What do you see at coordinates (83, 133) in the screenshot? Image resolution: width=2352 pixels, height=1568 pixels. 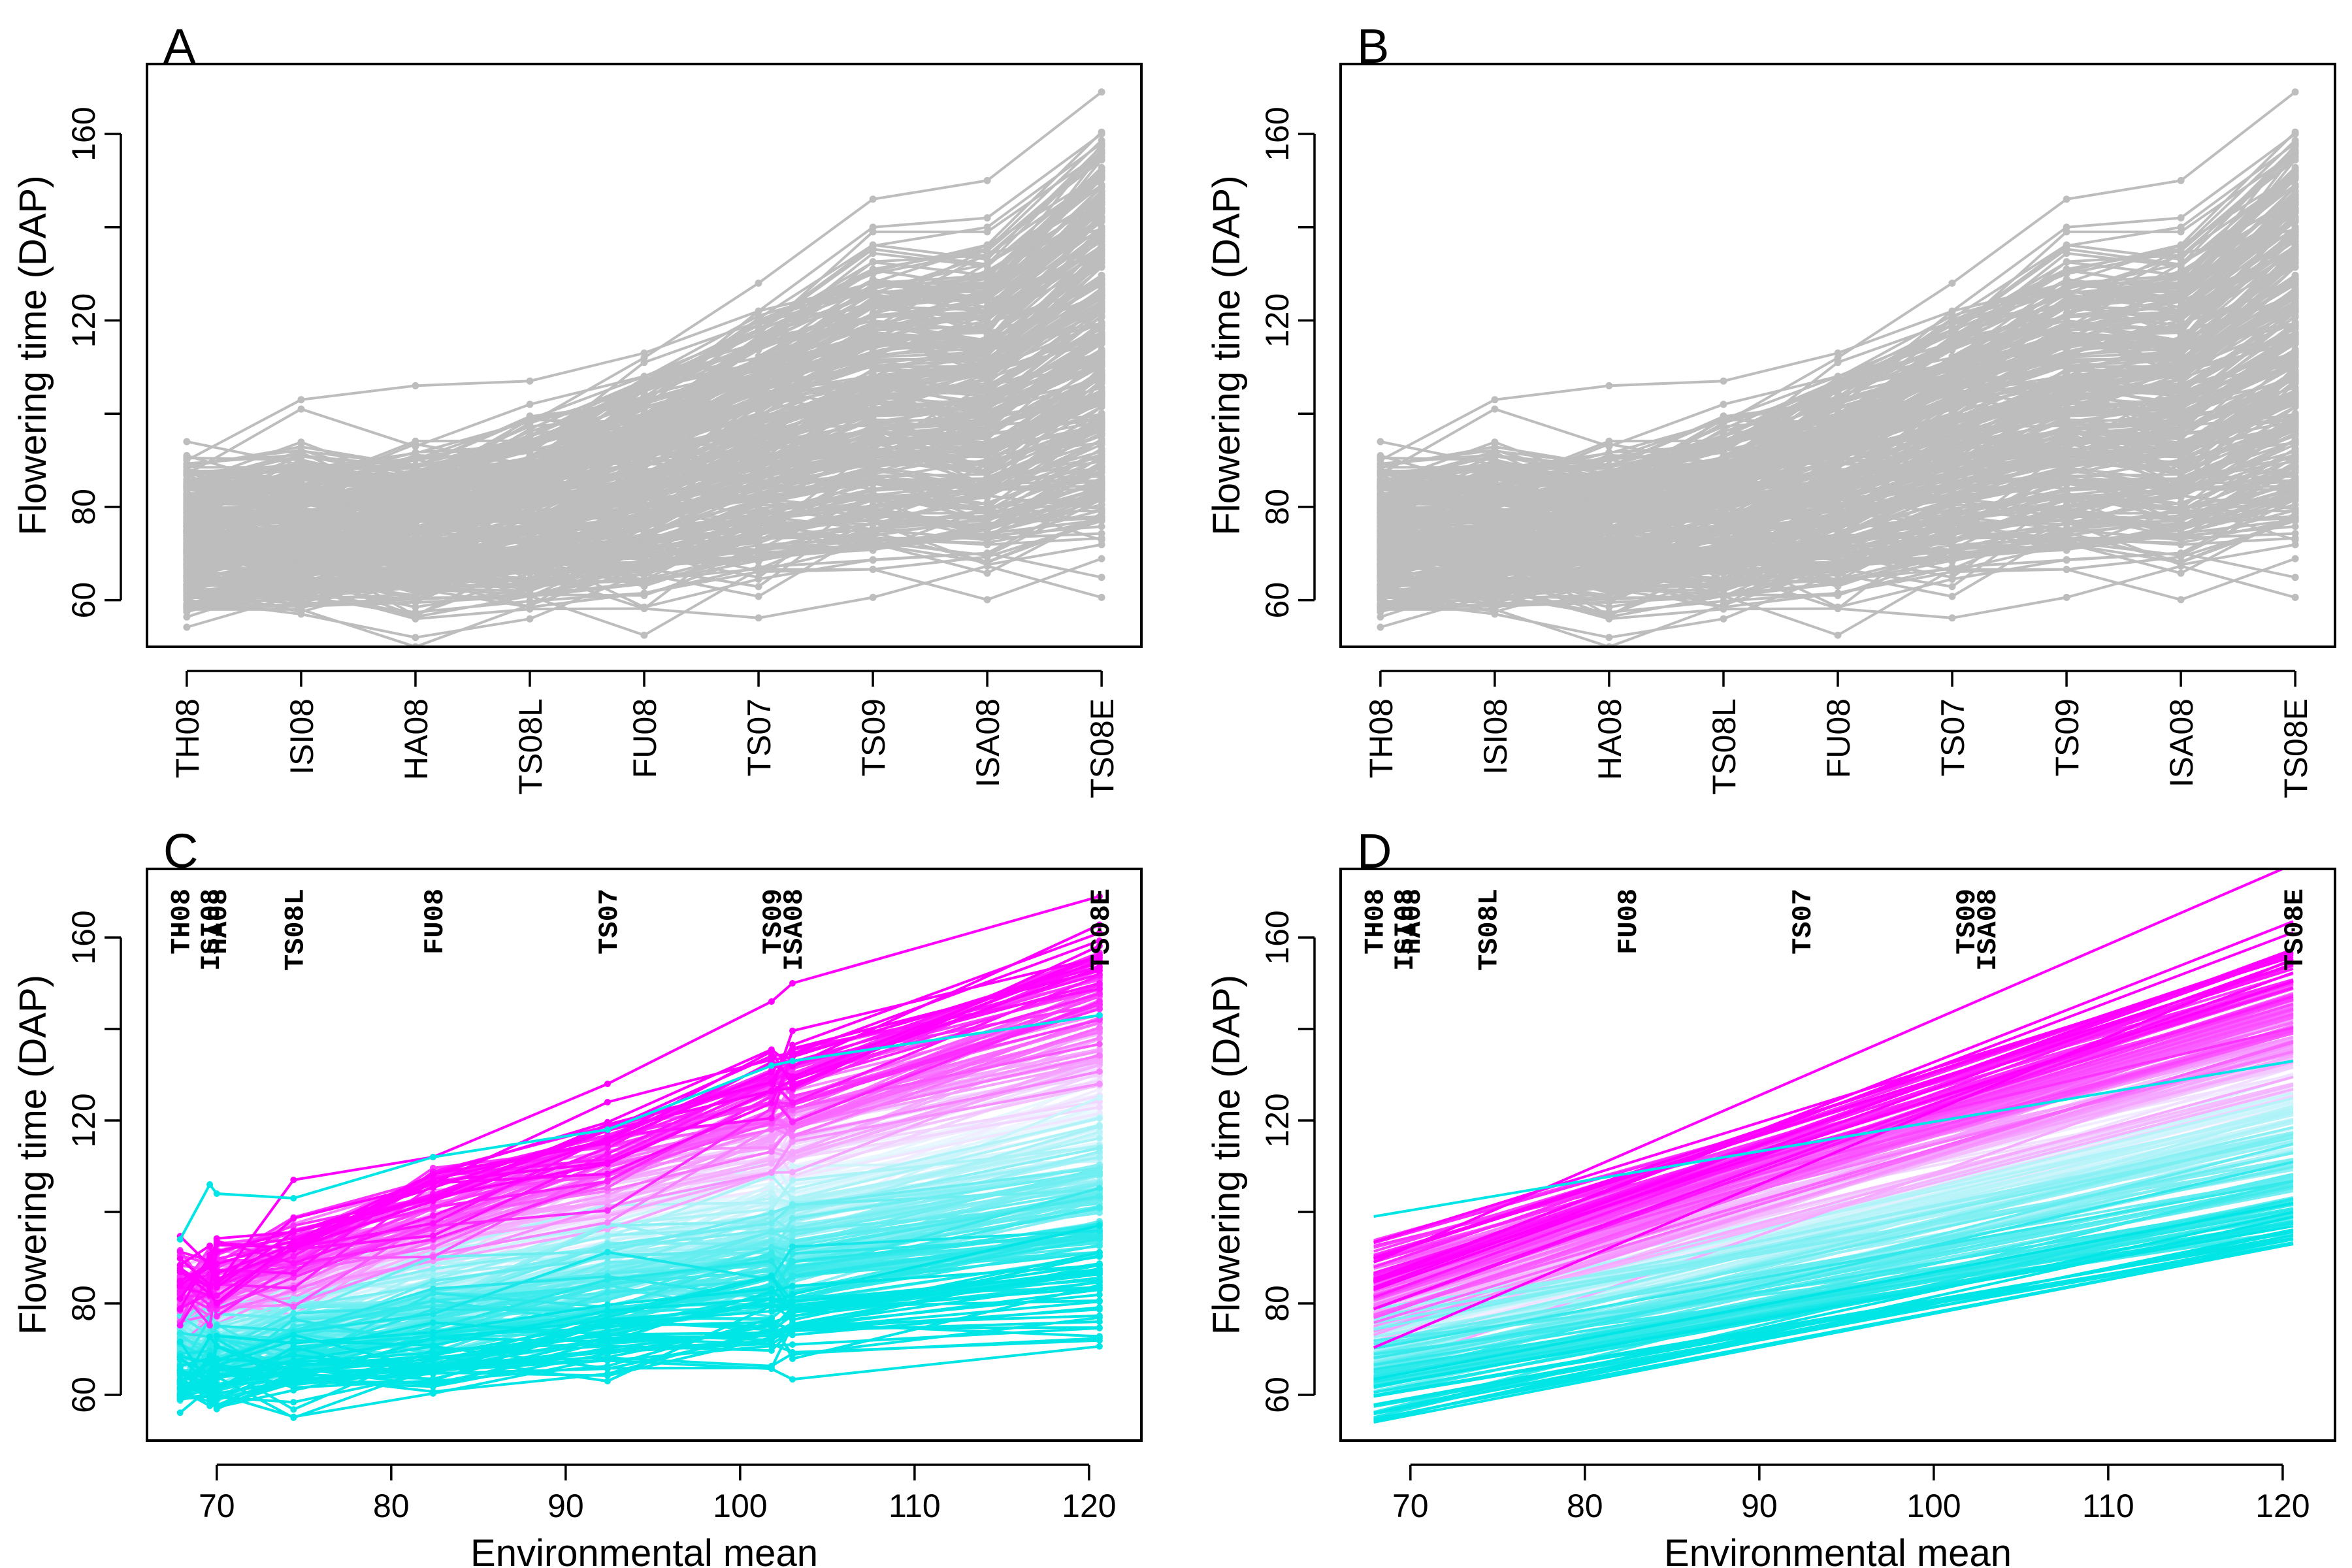 I see `y-tick-label: 160` at bounding box center [83, 133].